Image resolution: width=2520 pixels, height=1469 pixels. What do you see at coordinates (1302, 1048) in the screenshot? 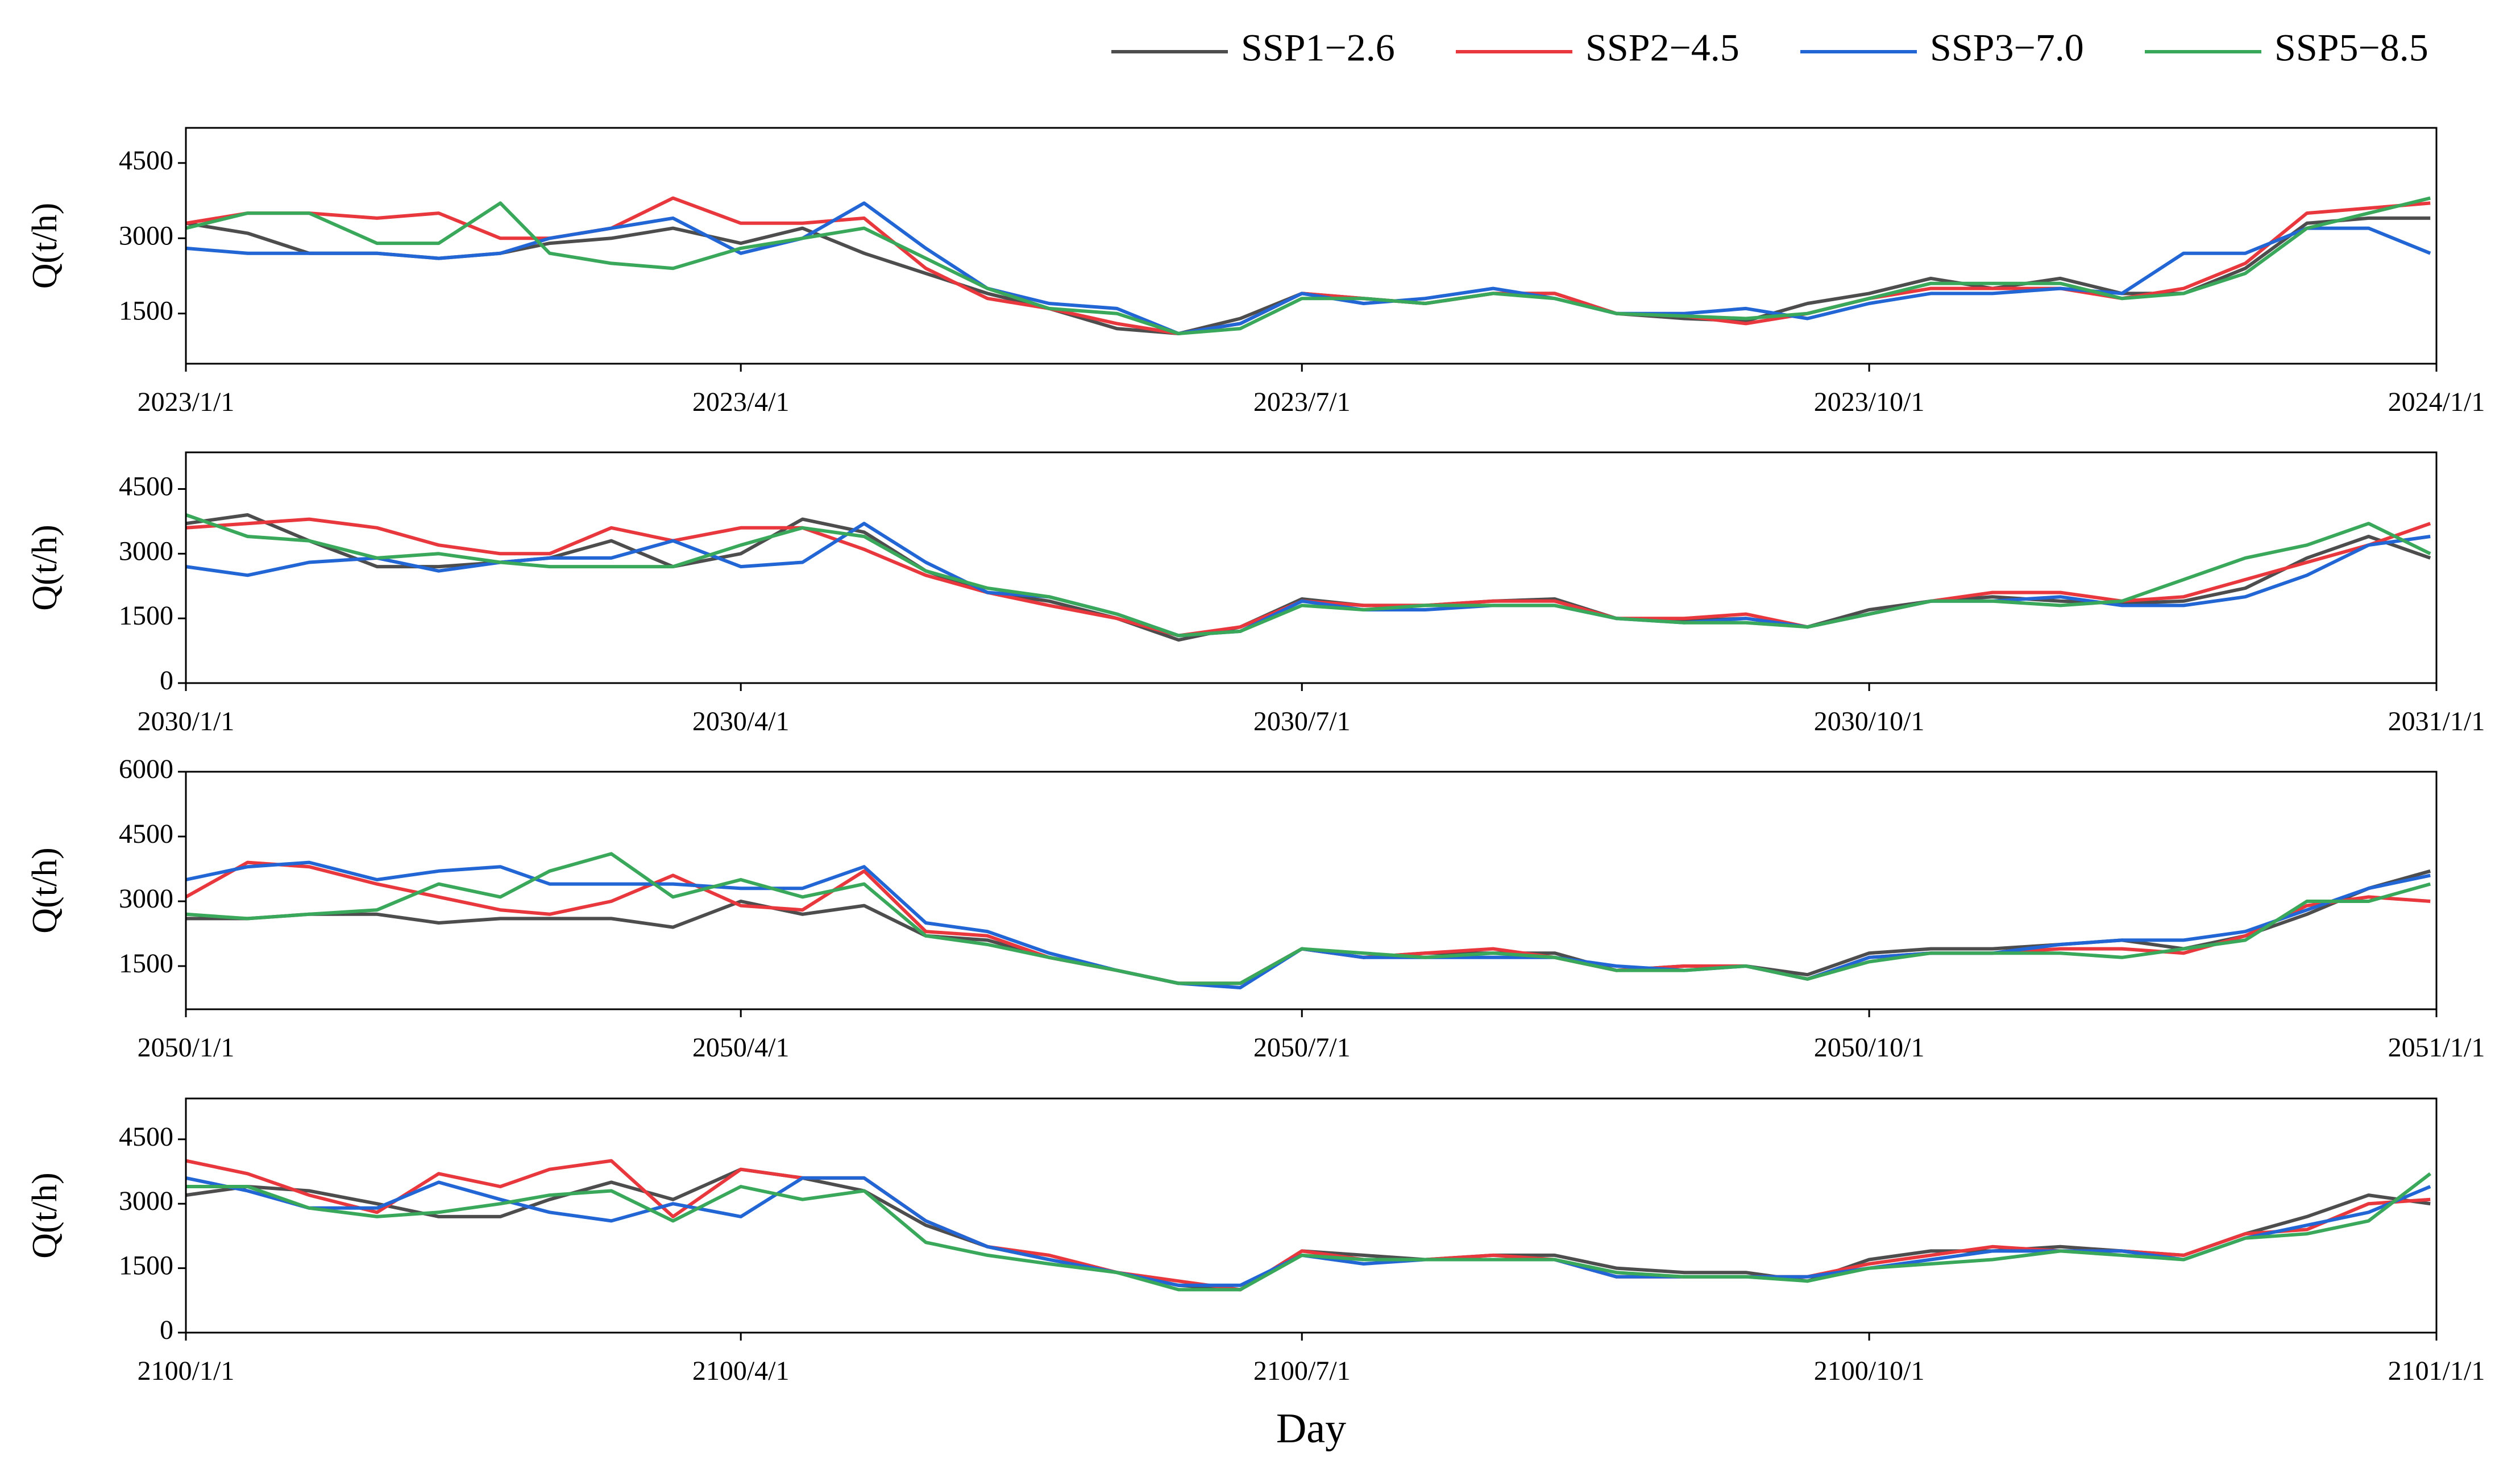
I see `x-tick-label: 2050/7/1` at bounding box center [1302, 1048].